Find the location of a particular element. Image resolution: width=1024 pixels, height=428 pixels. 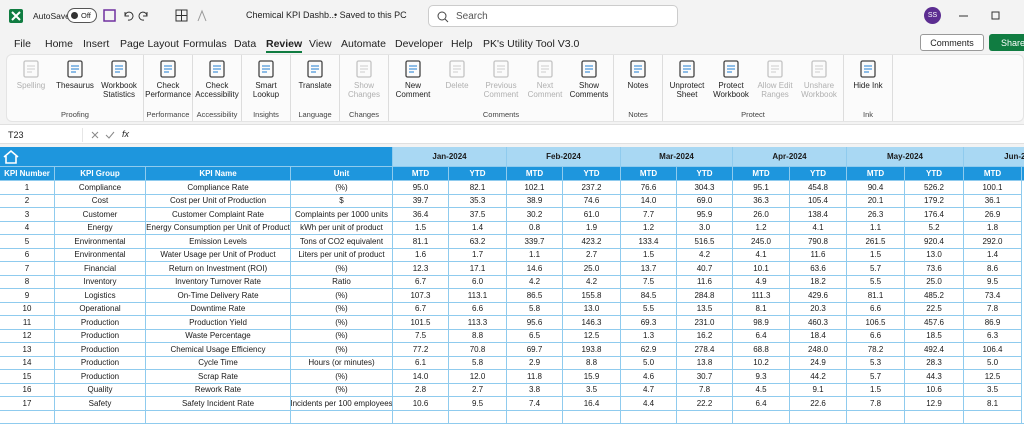

ribbon-button: Protect Workbook is located at coordinates (731, 82).